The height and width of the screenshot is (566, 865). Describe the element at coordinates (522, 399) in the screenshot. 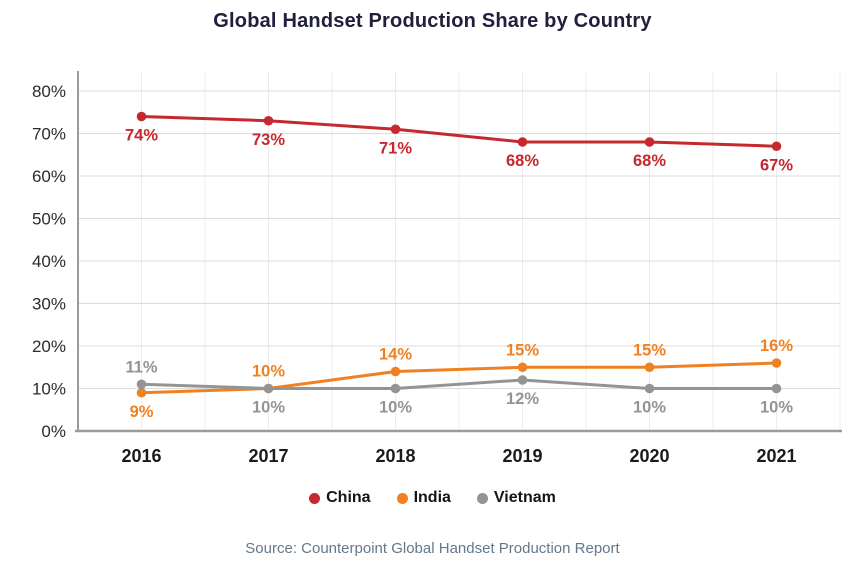

I see `data-label-vietnam: 12%` at that location.